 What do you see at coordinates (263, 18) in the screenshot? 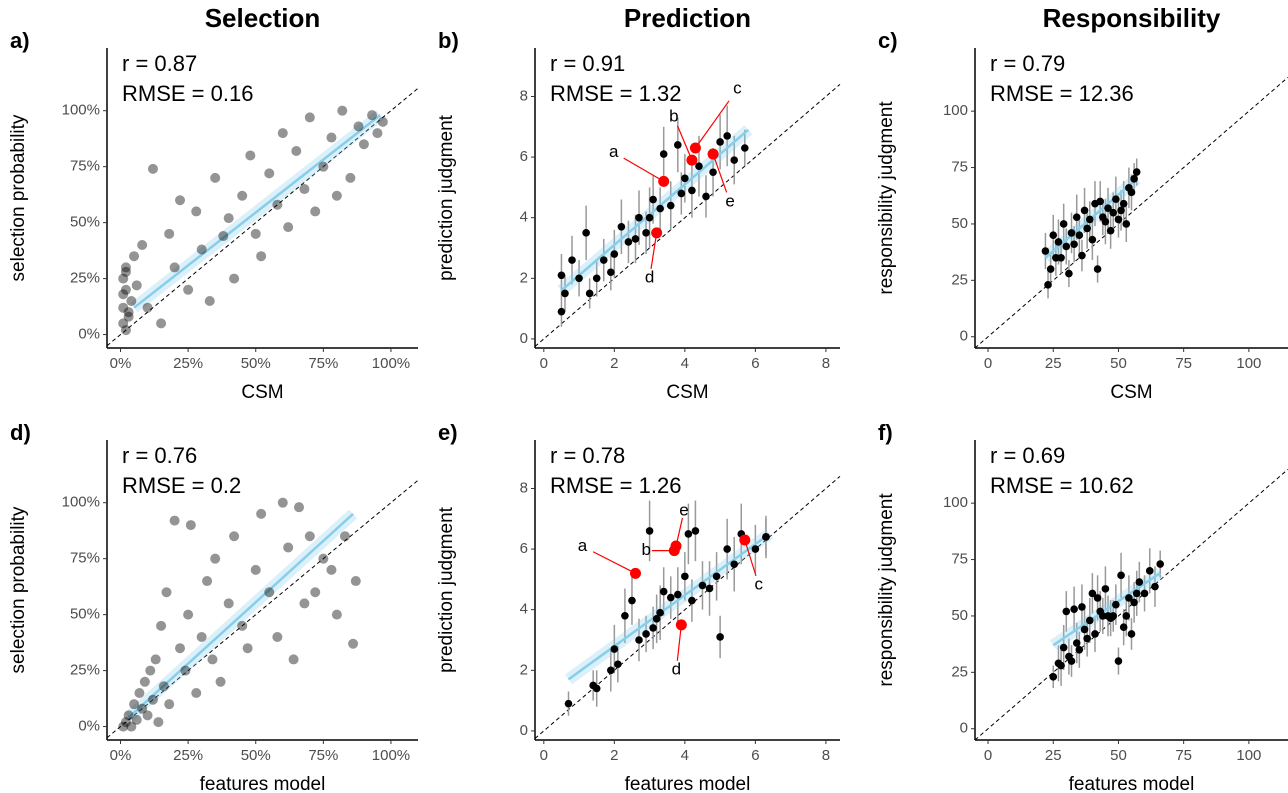
I see `column-title: Selection` at bounding box center [263, 18].